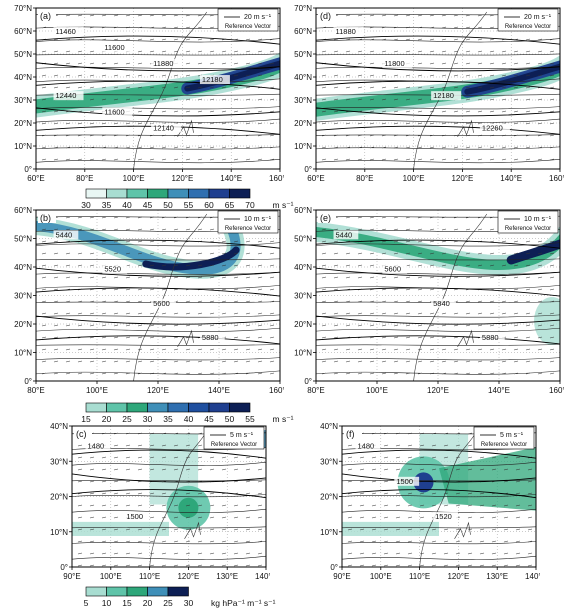 This screenshot has height=609, width=577. I want to click on contour-label-bg, so click(68, 31).